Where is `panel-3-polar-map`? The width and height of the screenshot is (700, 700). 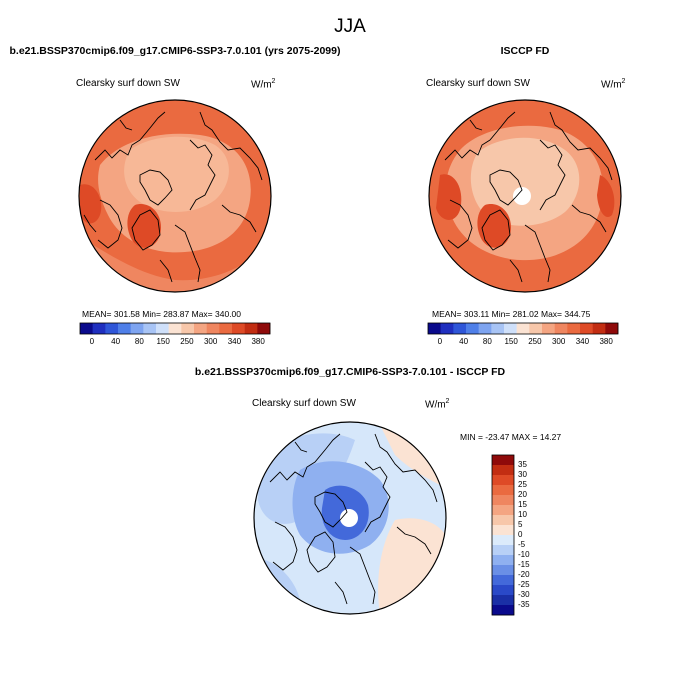 panel-3-polar-map is located at coordinates (350, 518).